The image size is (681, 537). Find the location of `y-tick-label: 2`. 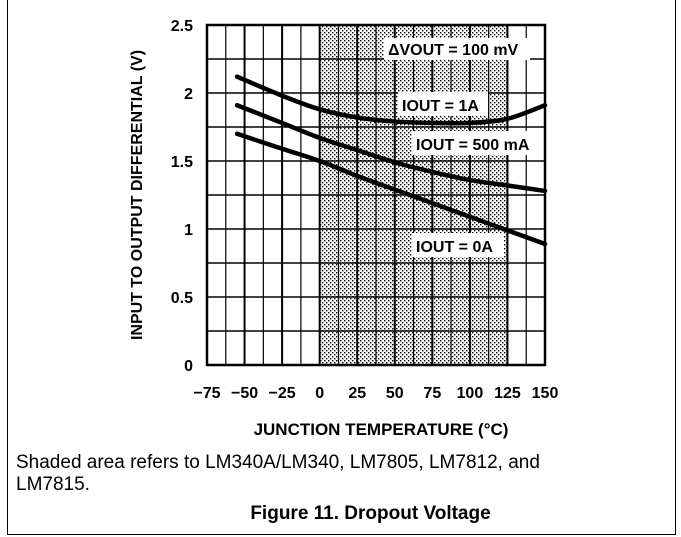

y-tick-label: 2 is located at coordinates (188, 94).